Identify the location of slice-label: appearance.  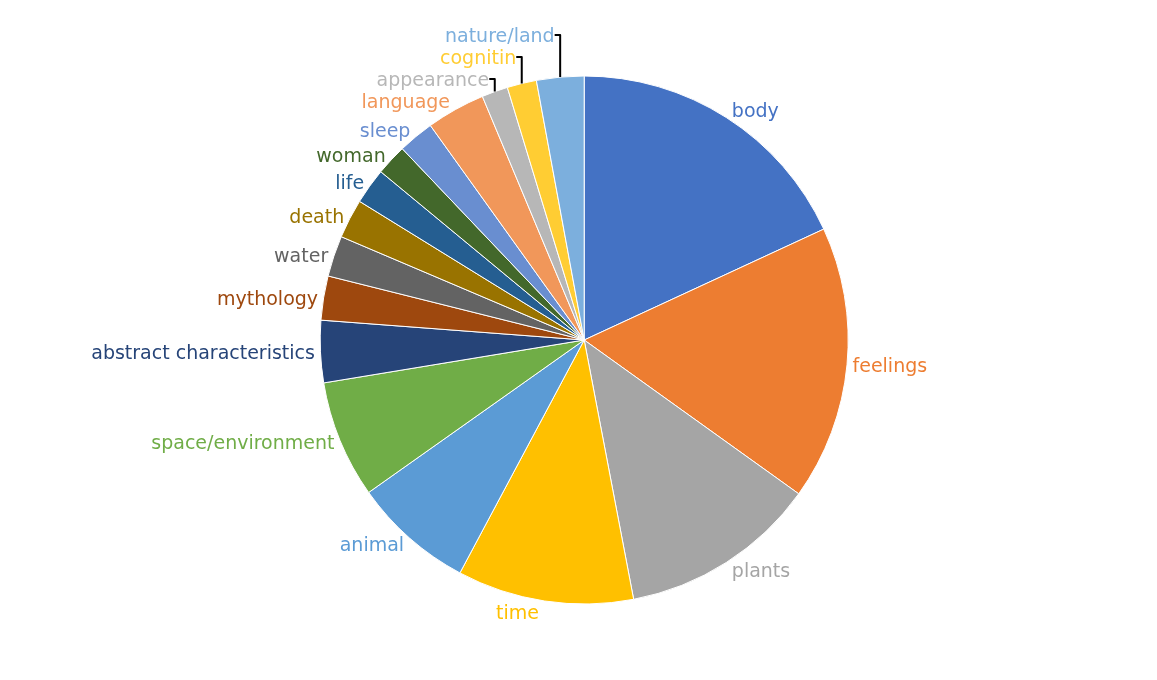
(433, 79).